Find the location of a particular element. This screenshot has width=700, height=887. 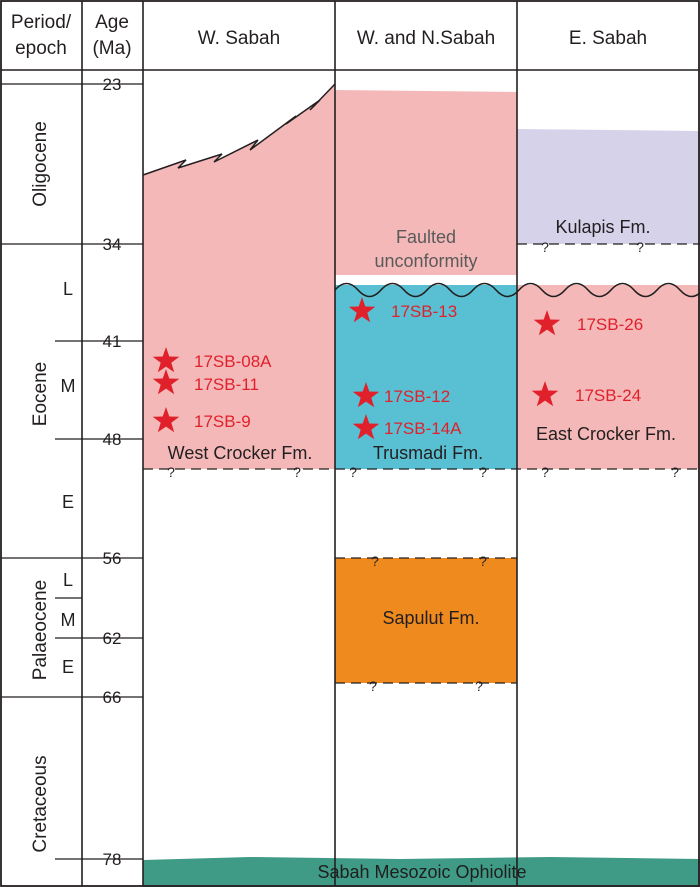

sample-17sb-11: 17SB-11 is located at coordinates (205, 382).